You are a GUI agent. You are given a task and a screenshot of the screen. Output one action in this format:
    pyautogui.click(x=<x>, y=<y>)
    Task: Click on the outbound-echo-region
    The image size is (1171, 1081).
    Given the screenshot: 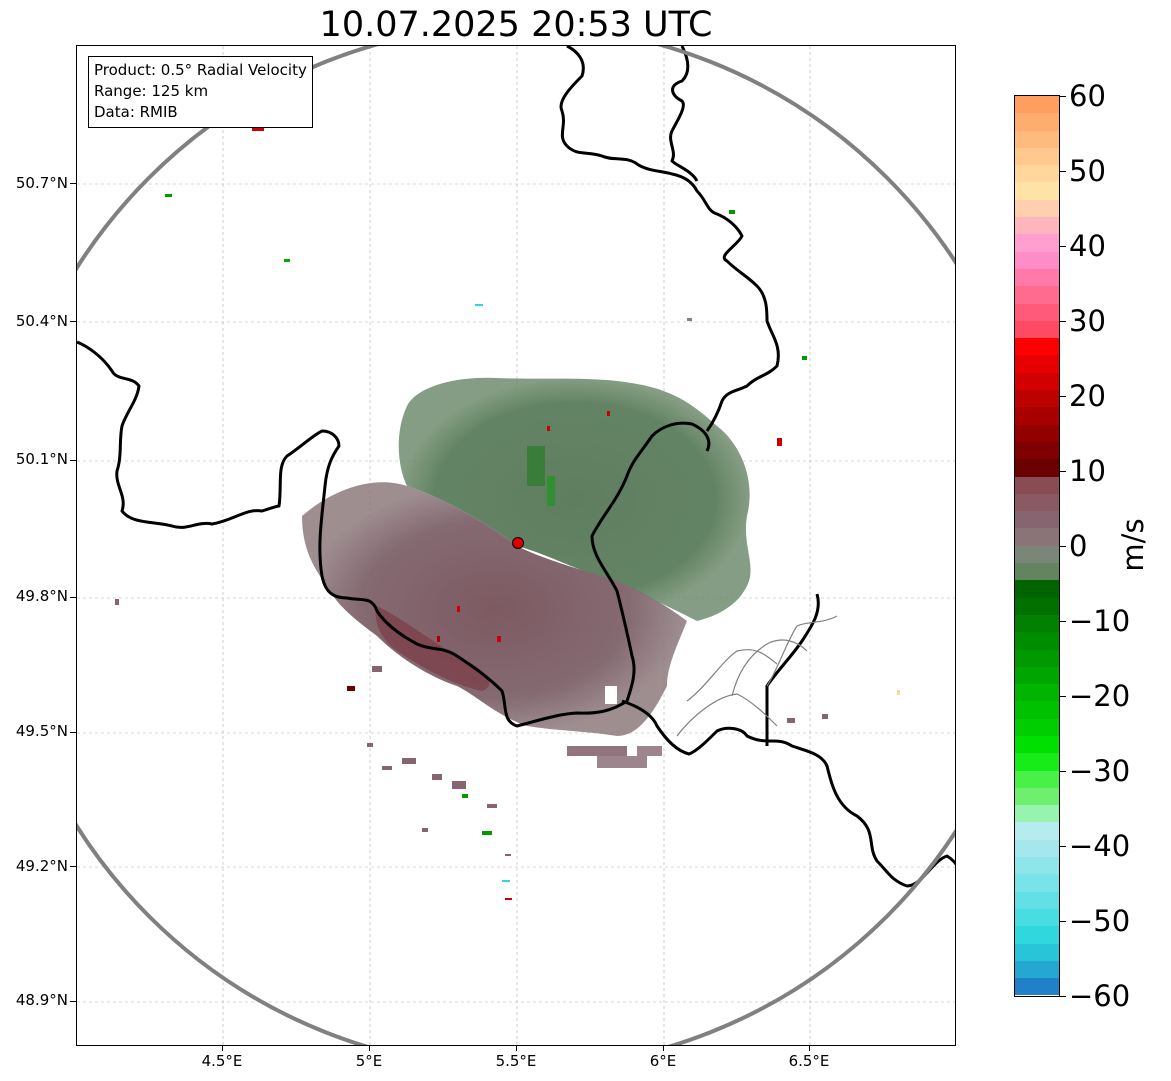 What is the action you would take?
    pyautogui.click(x=494, y=609)
    